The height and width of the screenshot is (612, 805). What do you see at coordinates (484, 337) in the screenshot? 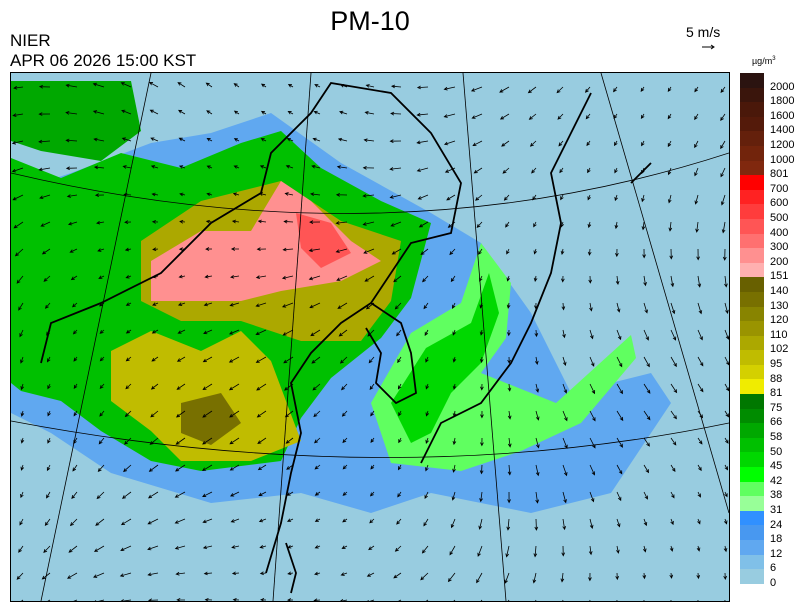
I see `meridian-line` at bounding box center [484, 337].